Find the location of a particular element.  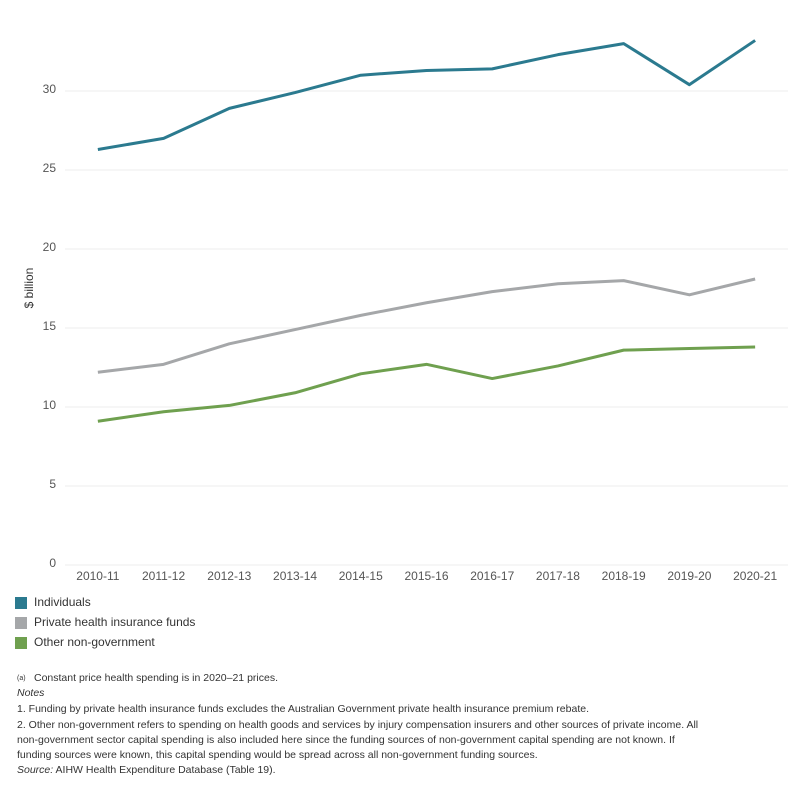

legend-label: Other non-government is located at coordinates (94, 642).